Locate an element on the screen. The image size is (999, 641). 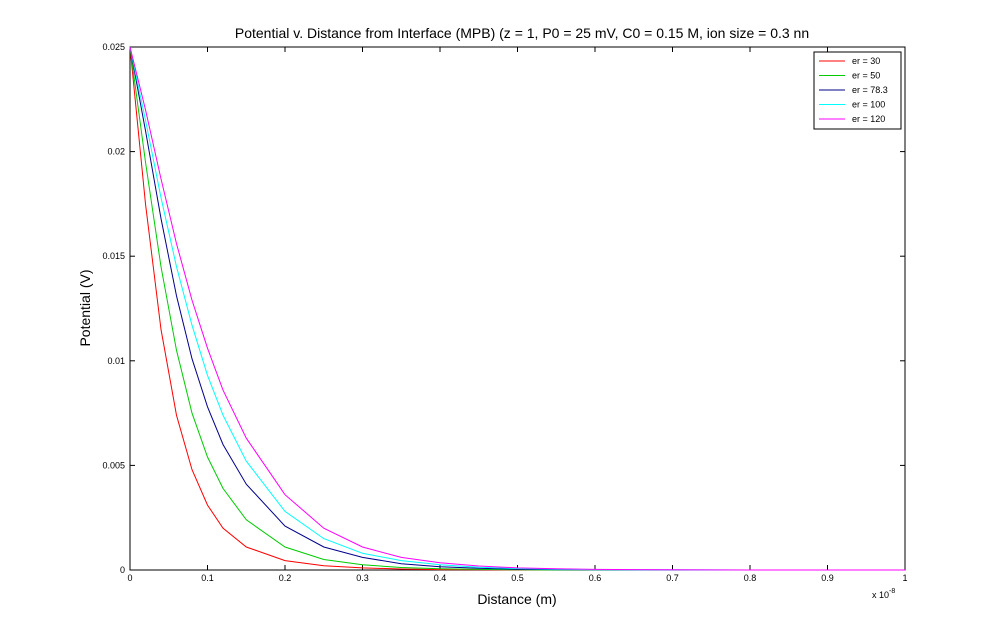
x-axis-exponent: x 10-8 is located at coordinates (883, 594).